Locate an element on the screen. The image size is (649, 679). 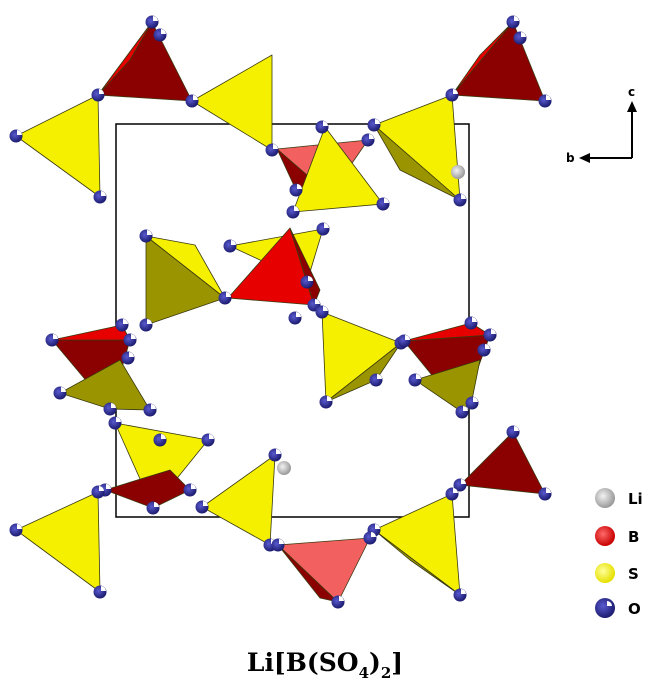
b-arrowhead-icon is located at coordinates (584, 158).